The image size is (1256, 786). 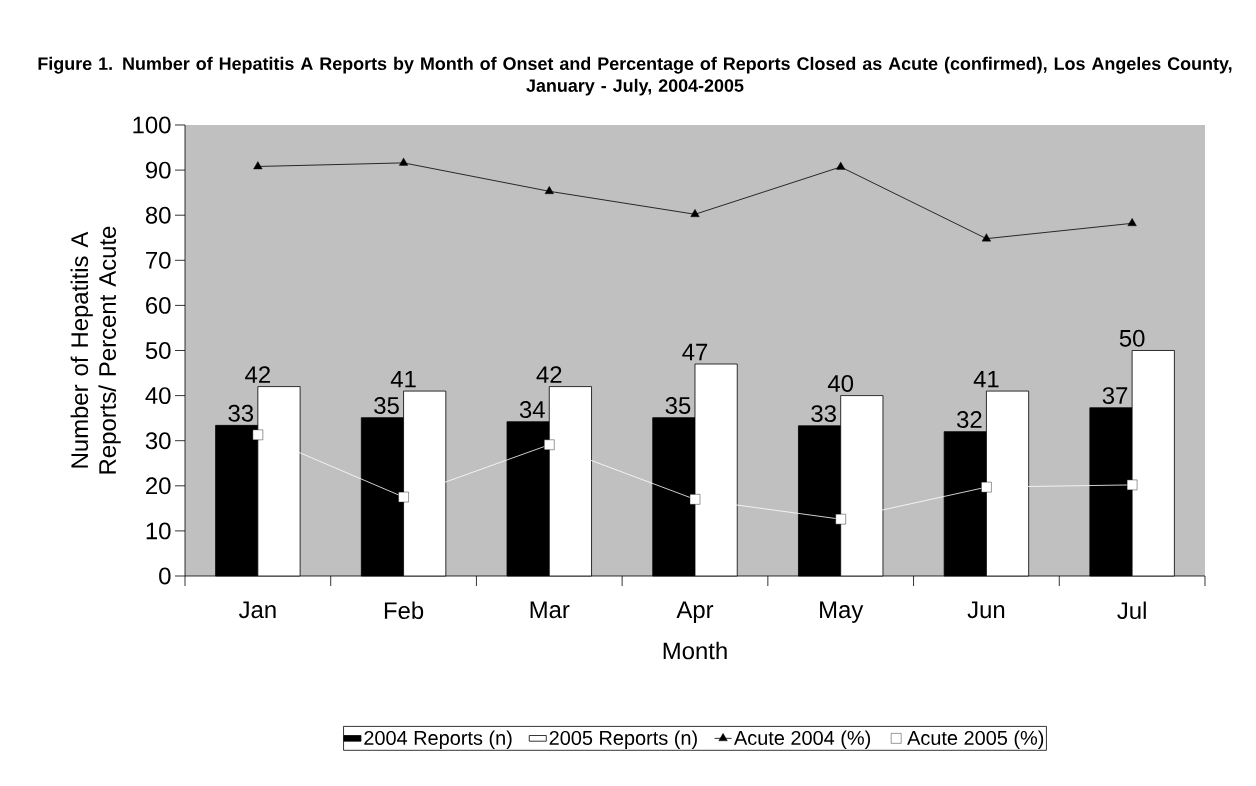 What do you see at coordinates (975, 739) in the screenshot?
I see `legend-label: Acute 2005 (%)` at bounding box center [975, 739].